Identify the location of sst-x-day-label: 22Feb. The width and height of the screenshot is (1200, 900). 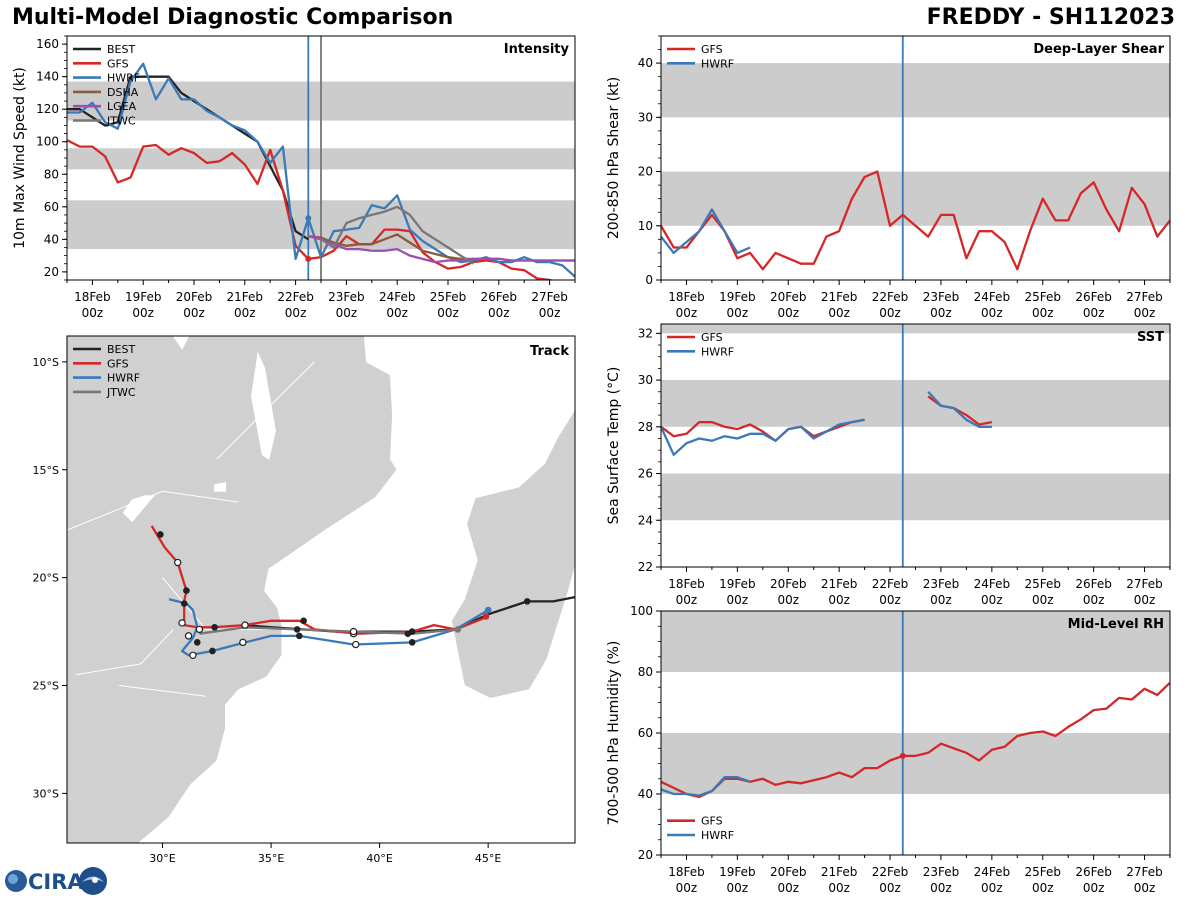
(890, 584).